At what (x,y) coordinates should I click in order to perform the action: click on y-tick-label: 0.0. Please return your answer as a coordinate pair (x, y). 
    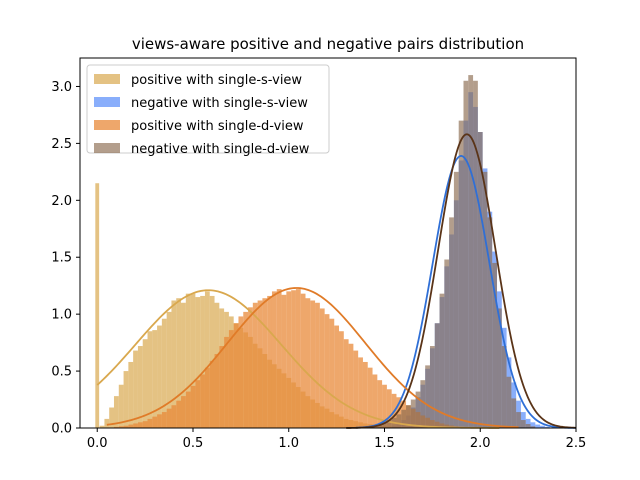
    Looking at the image, I should click on (61, 429).